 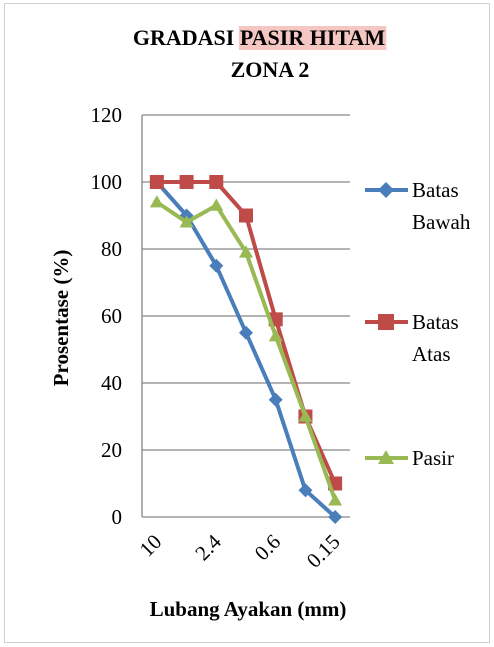 I want to click on y-tick-label: 20, so click(x=111, y=450).